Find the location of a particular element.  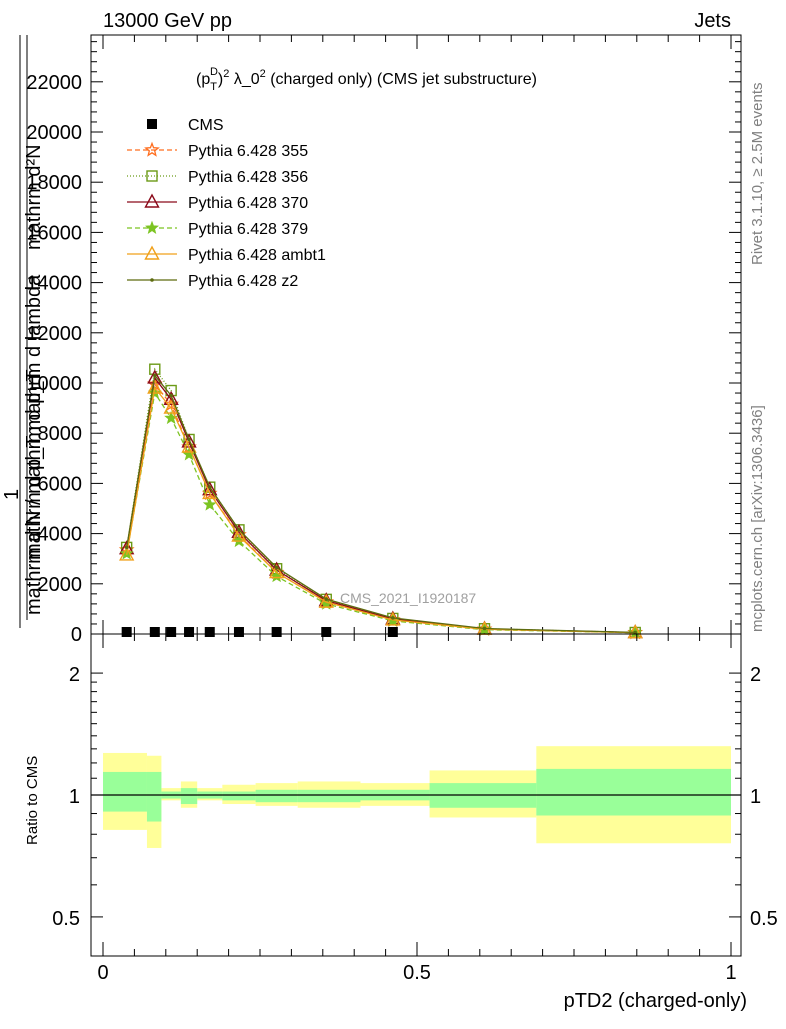

legend-label: Pythia 6.428 356 is located at coordinates (248, 177).